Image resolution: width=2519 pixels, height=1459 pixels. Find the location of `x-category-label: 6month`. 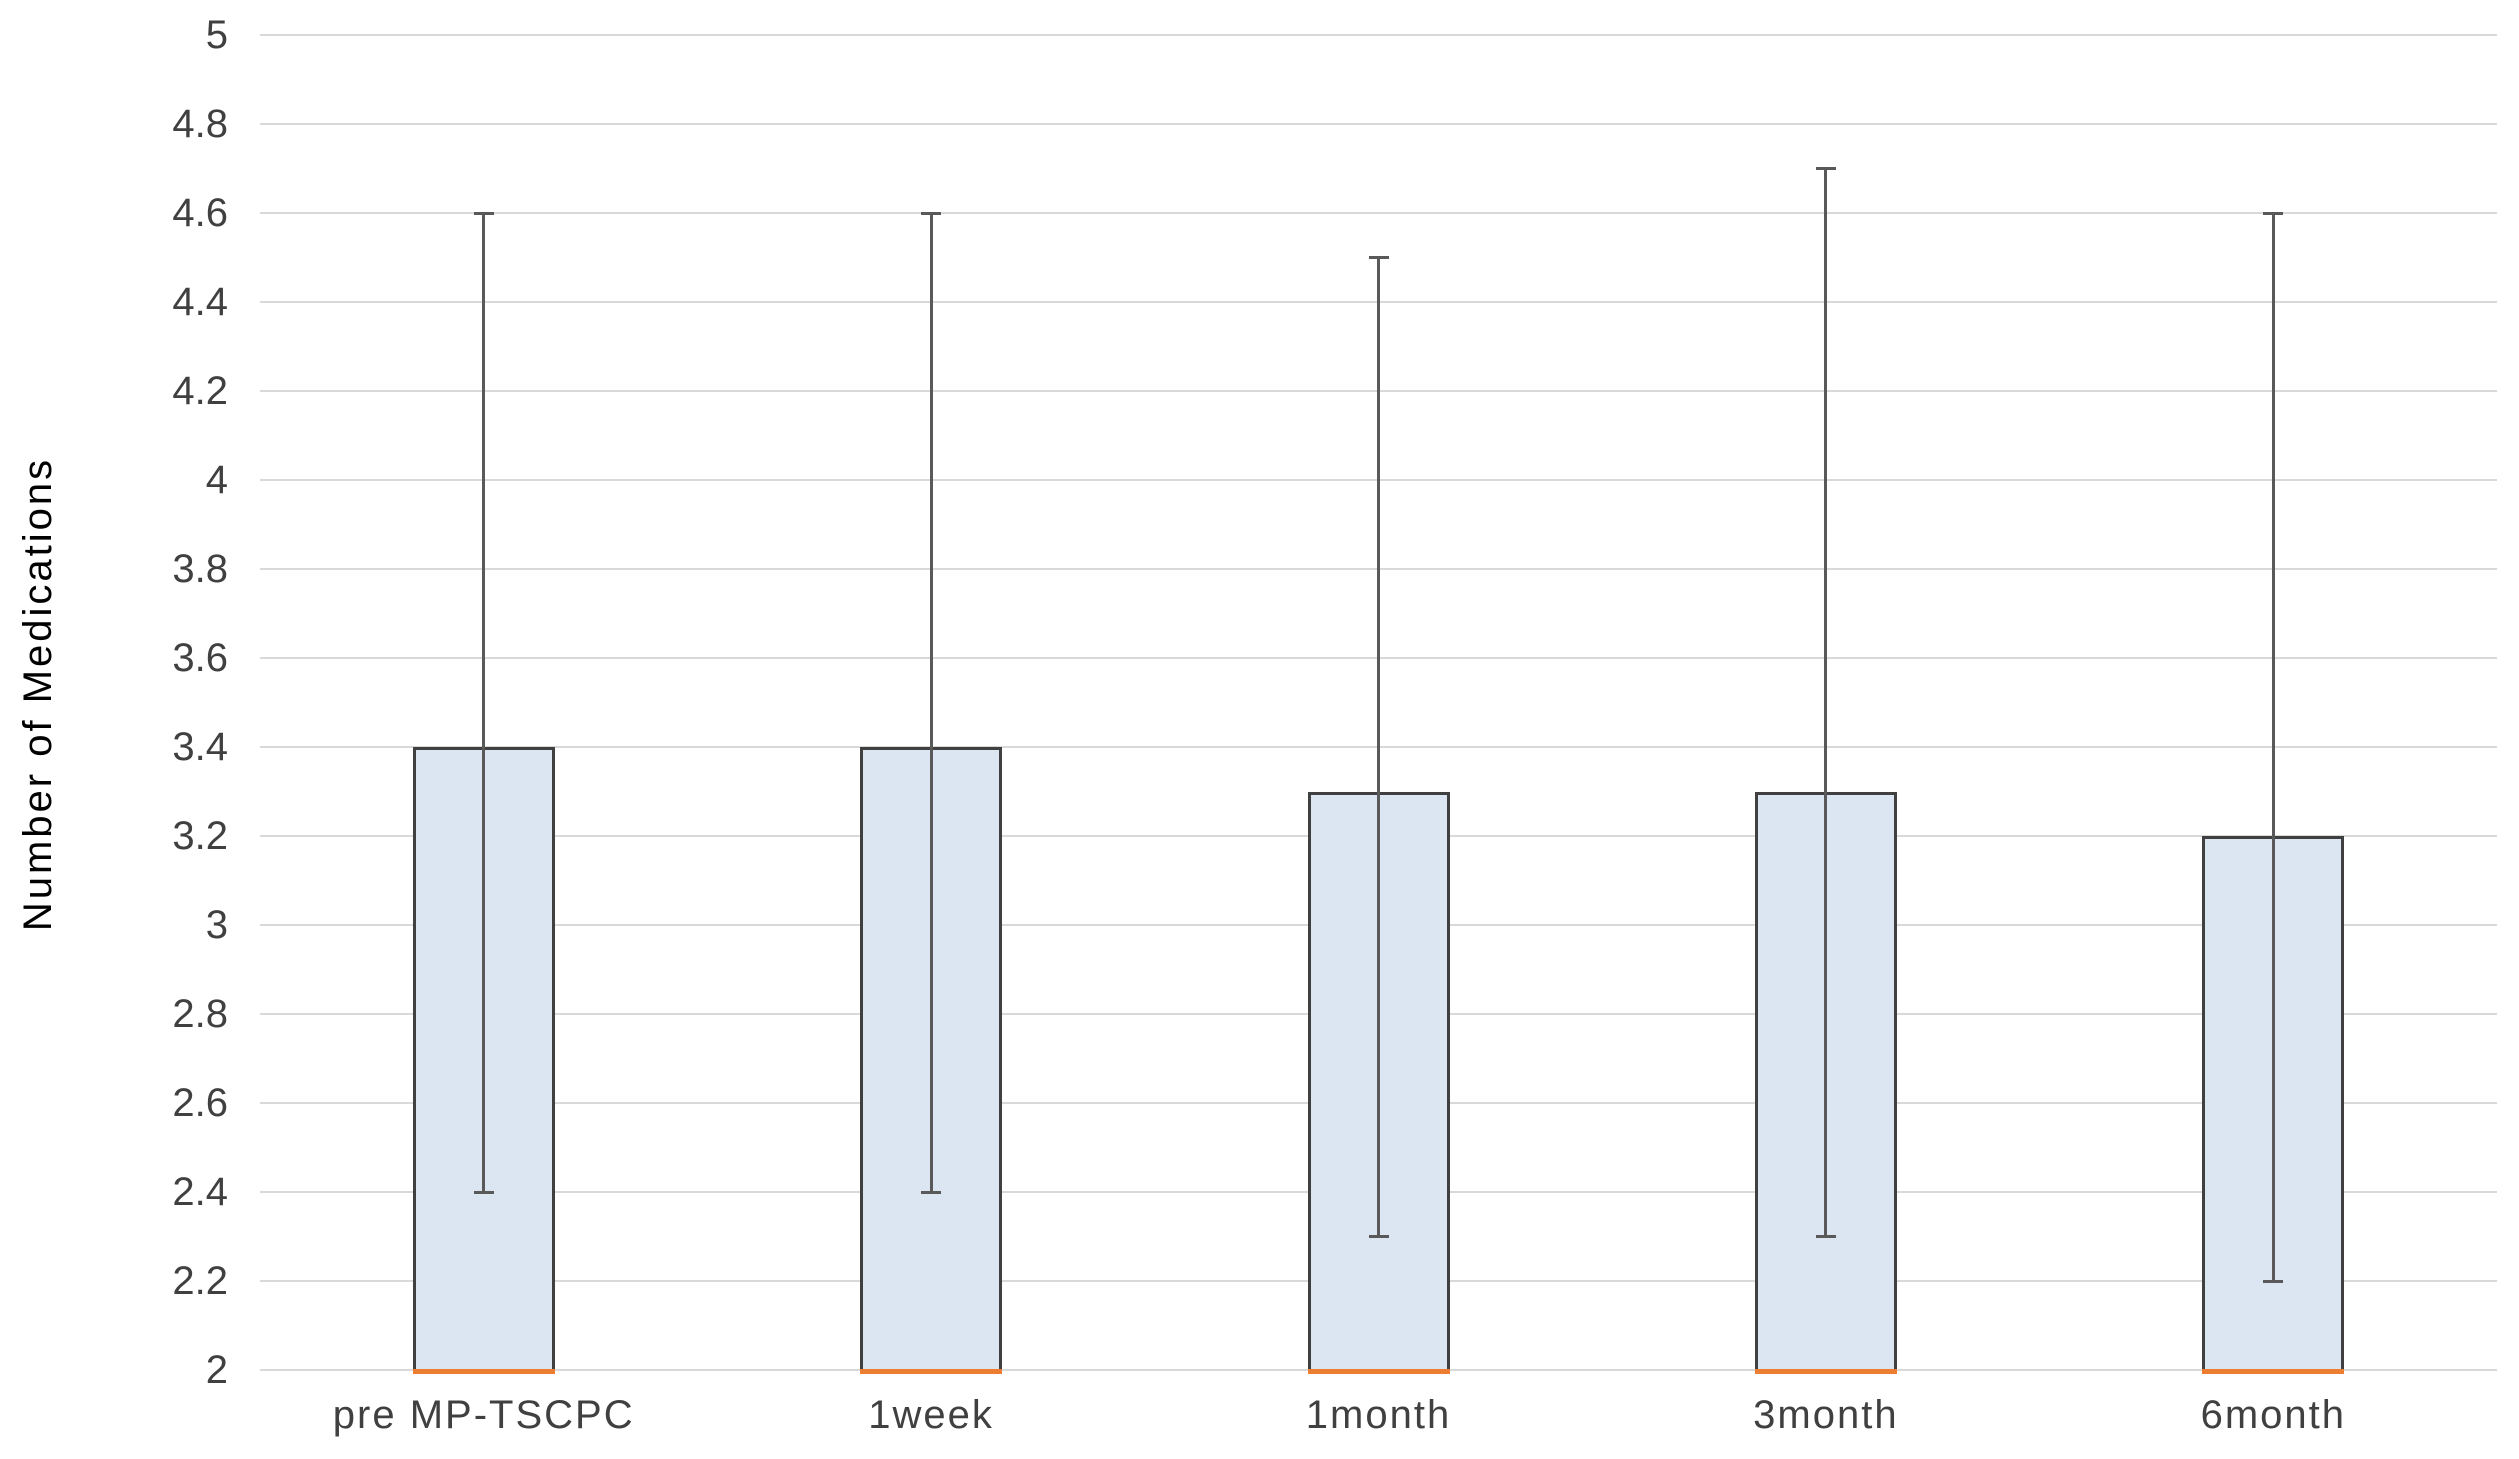

x-category-label: 6month is located at coordinates (2273, 1415).